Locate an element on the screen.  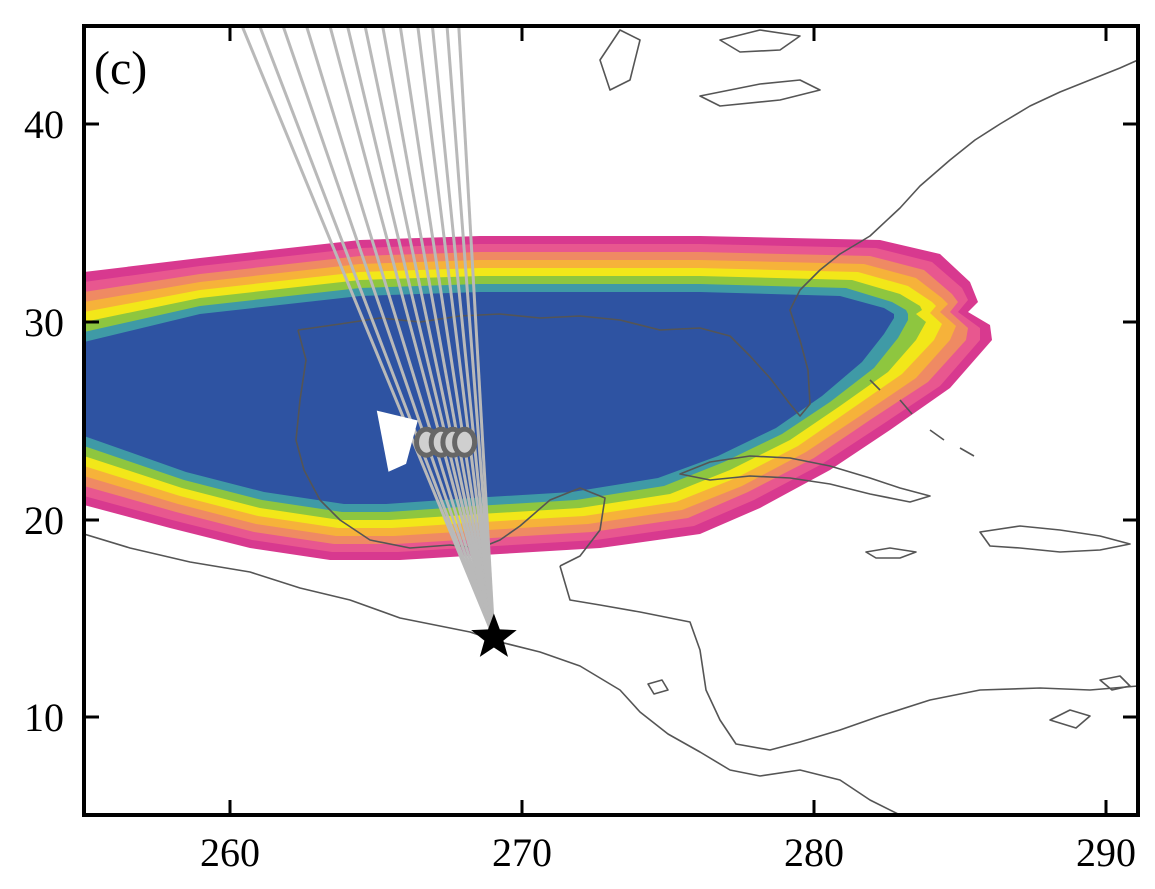
coast-central-lake is located at coordinates (658, 687).